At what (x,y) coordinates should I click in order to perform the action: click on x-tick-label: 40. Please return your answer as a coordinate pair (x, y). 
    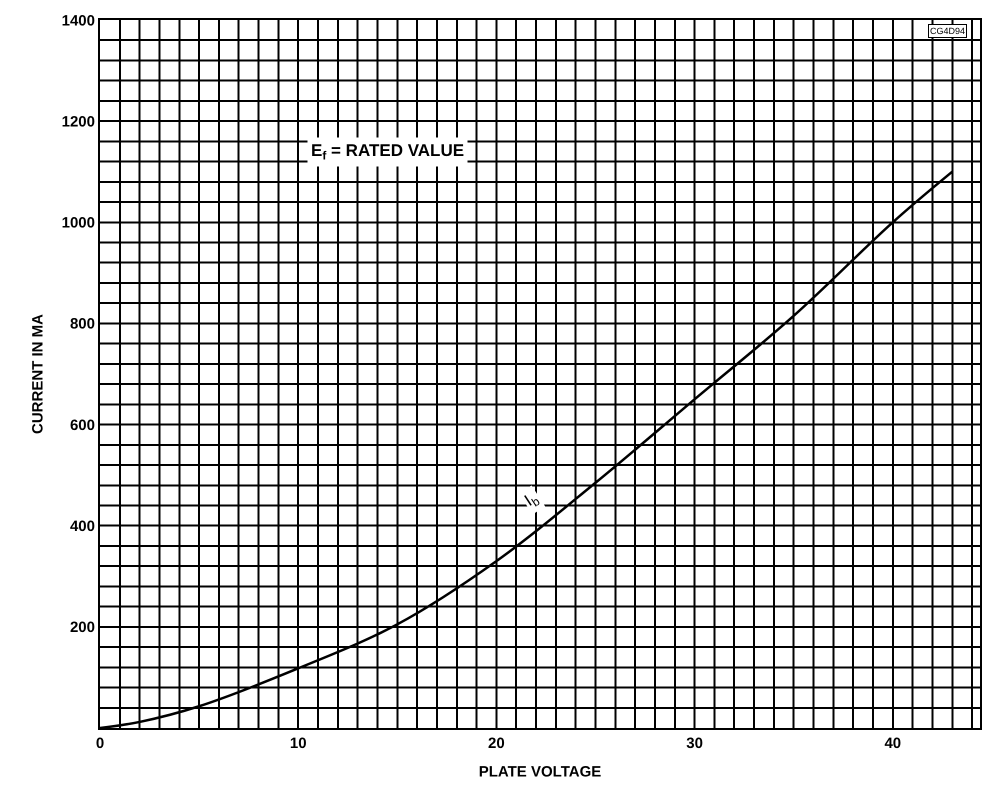
    Looking at the image, I should click on (893, 743).